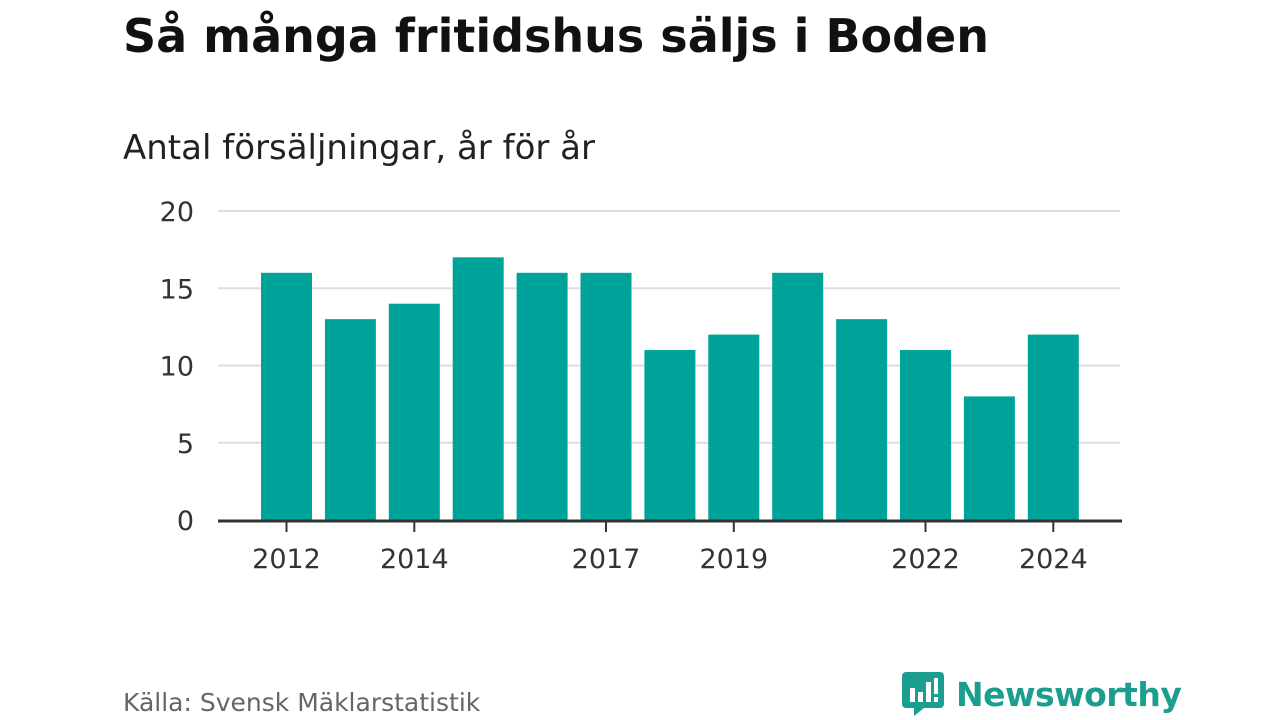 Image resolution: width=1280 pixels, height=720 pixels. What do you see at coordinates (925, 435) in the screenshot?
I see `bar-2022` at bounding box center [925, 435].